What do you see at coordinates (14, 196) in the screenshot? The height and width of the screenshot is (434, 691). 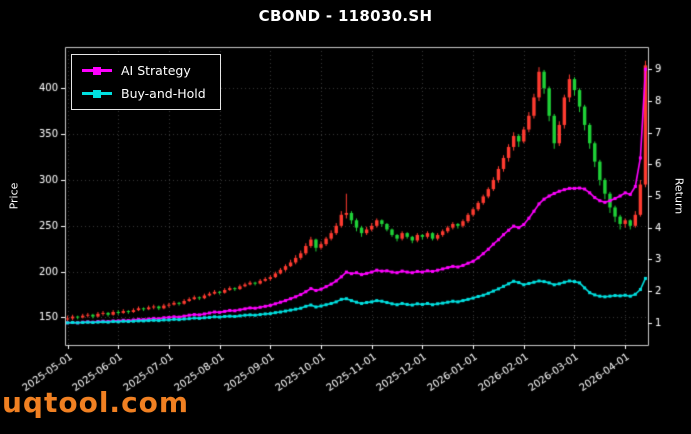 I see `y-axis-label-price: Price` at bounding box center [14, 196].